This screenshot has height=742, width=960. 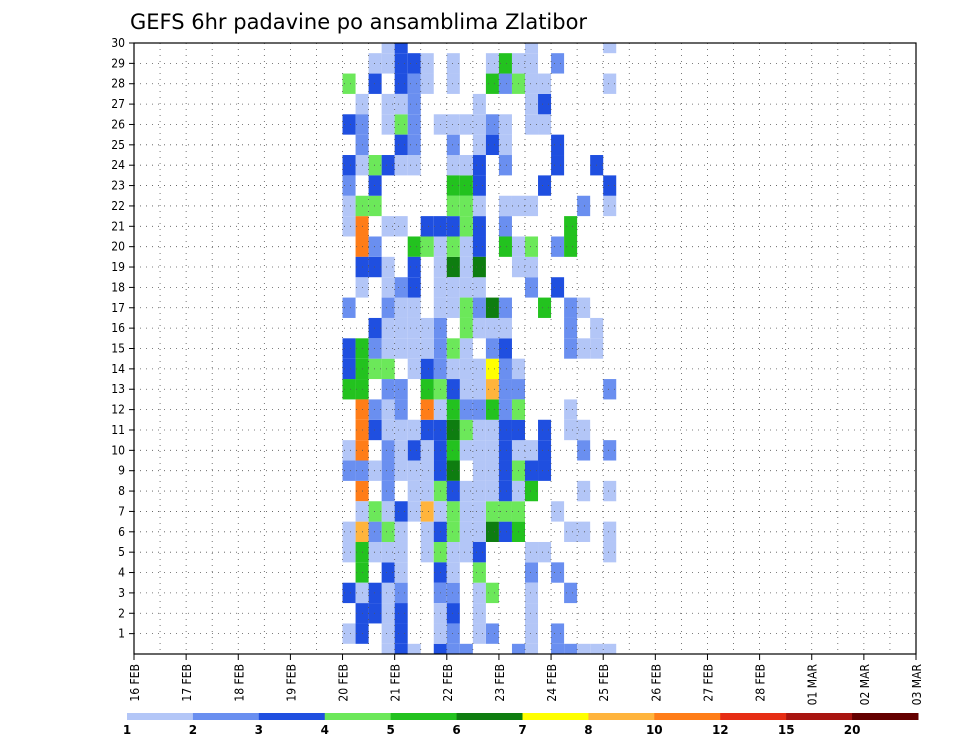 What do you see at coordinates (118, 410) in the screenshot?
I see `y-tick-label: 12` at bounding box center [118, 410].